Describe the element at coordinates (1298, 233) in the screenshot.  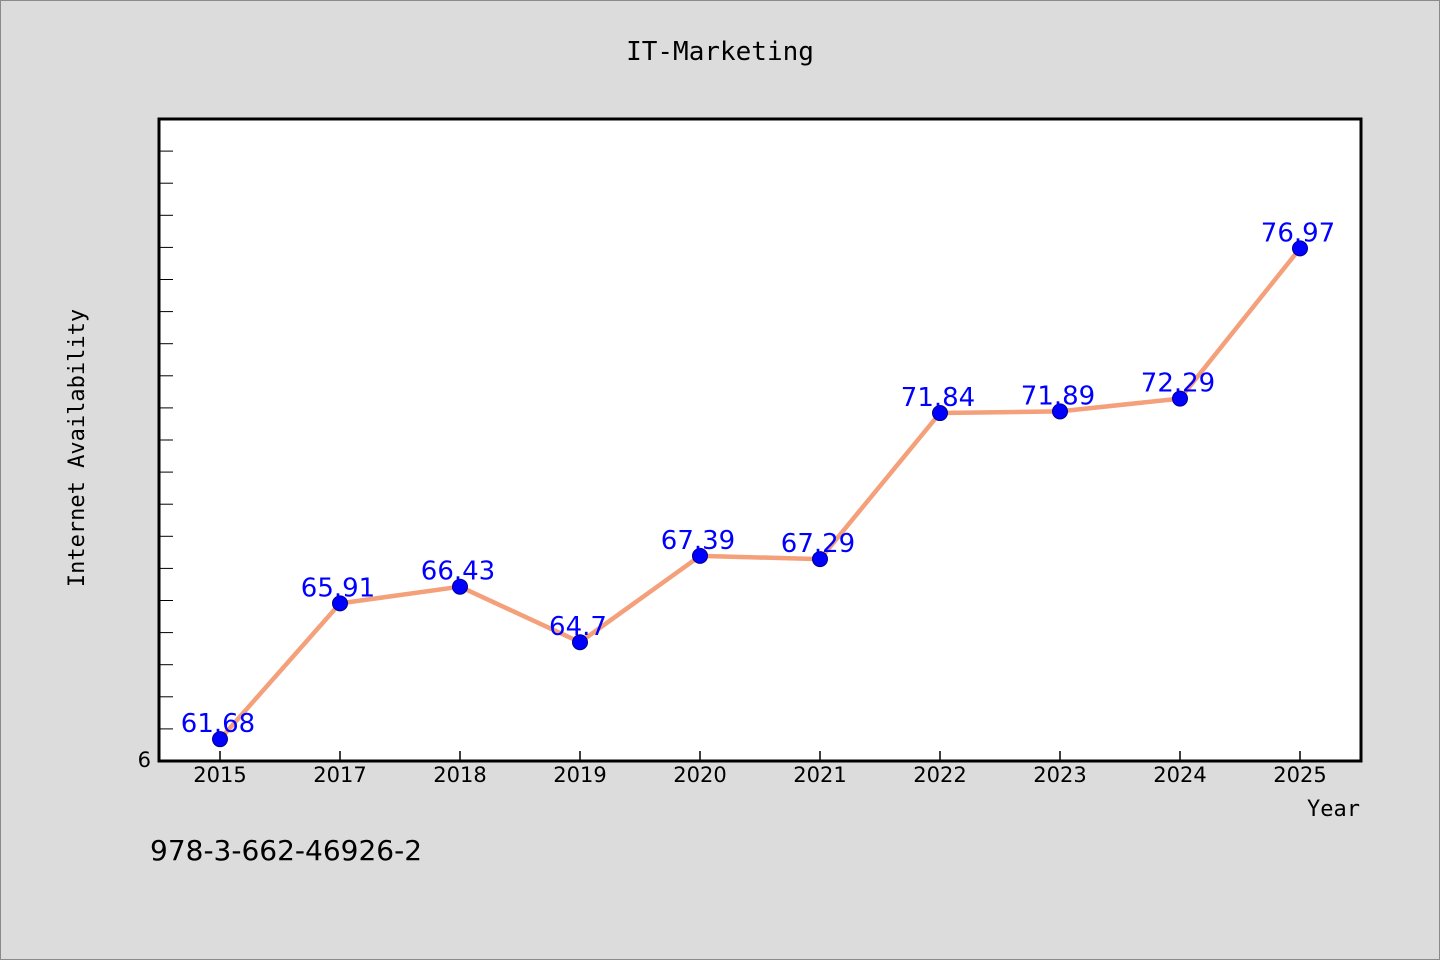
I see `data-label: 76.97` at that location.